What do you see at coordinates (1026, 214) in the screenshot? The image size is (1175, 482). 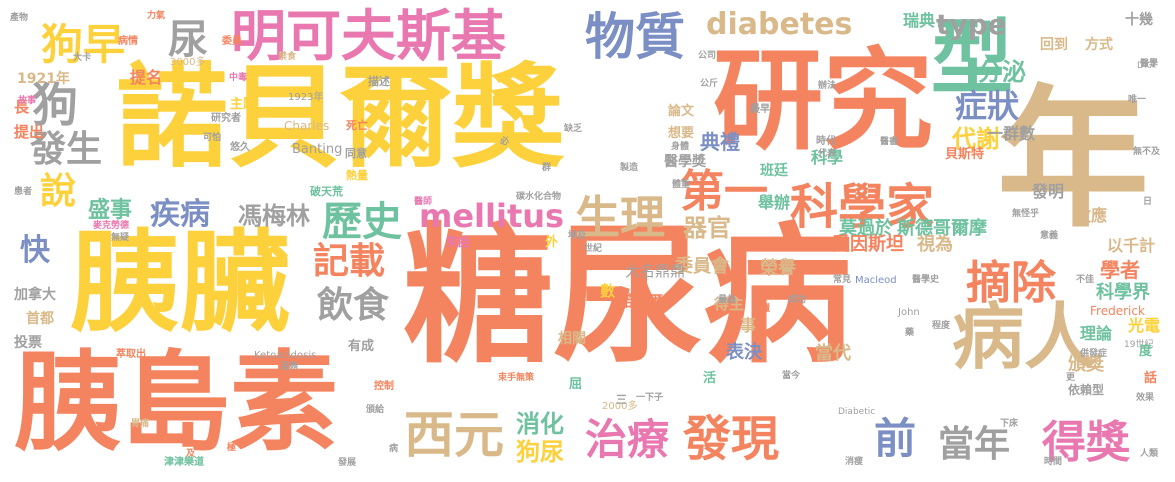 I see `word-wupingfu: 無怪乎` at bounding box center [1026, 214].